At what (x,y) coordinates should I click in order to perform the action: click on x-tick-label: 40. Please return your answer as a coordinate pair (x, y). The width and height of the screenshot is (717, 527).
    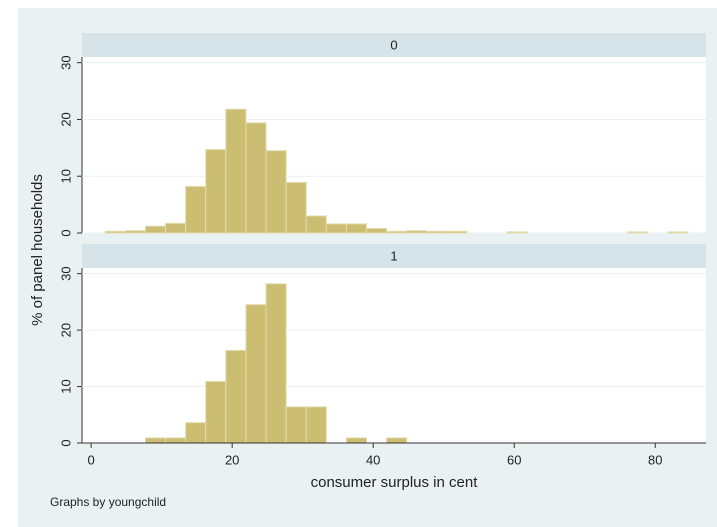
    Looking at the image, I should click on (373, 459).